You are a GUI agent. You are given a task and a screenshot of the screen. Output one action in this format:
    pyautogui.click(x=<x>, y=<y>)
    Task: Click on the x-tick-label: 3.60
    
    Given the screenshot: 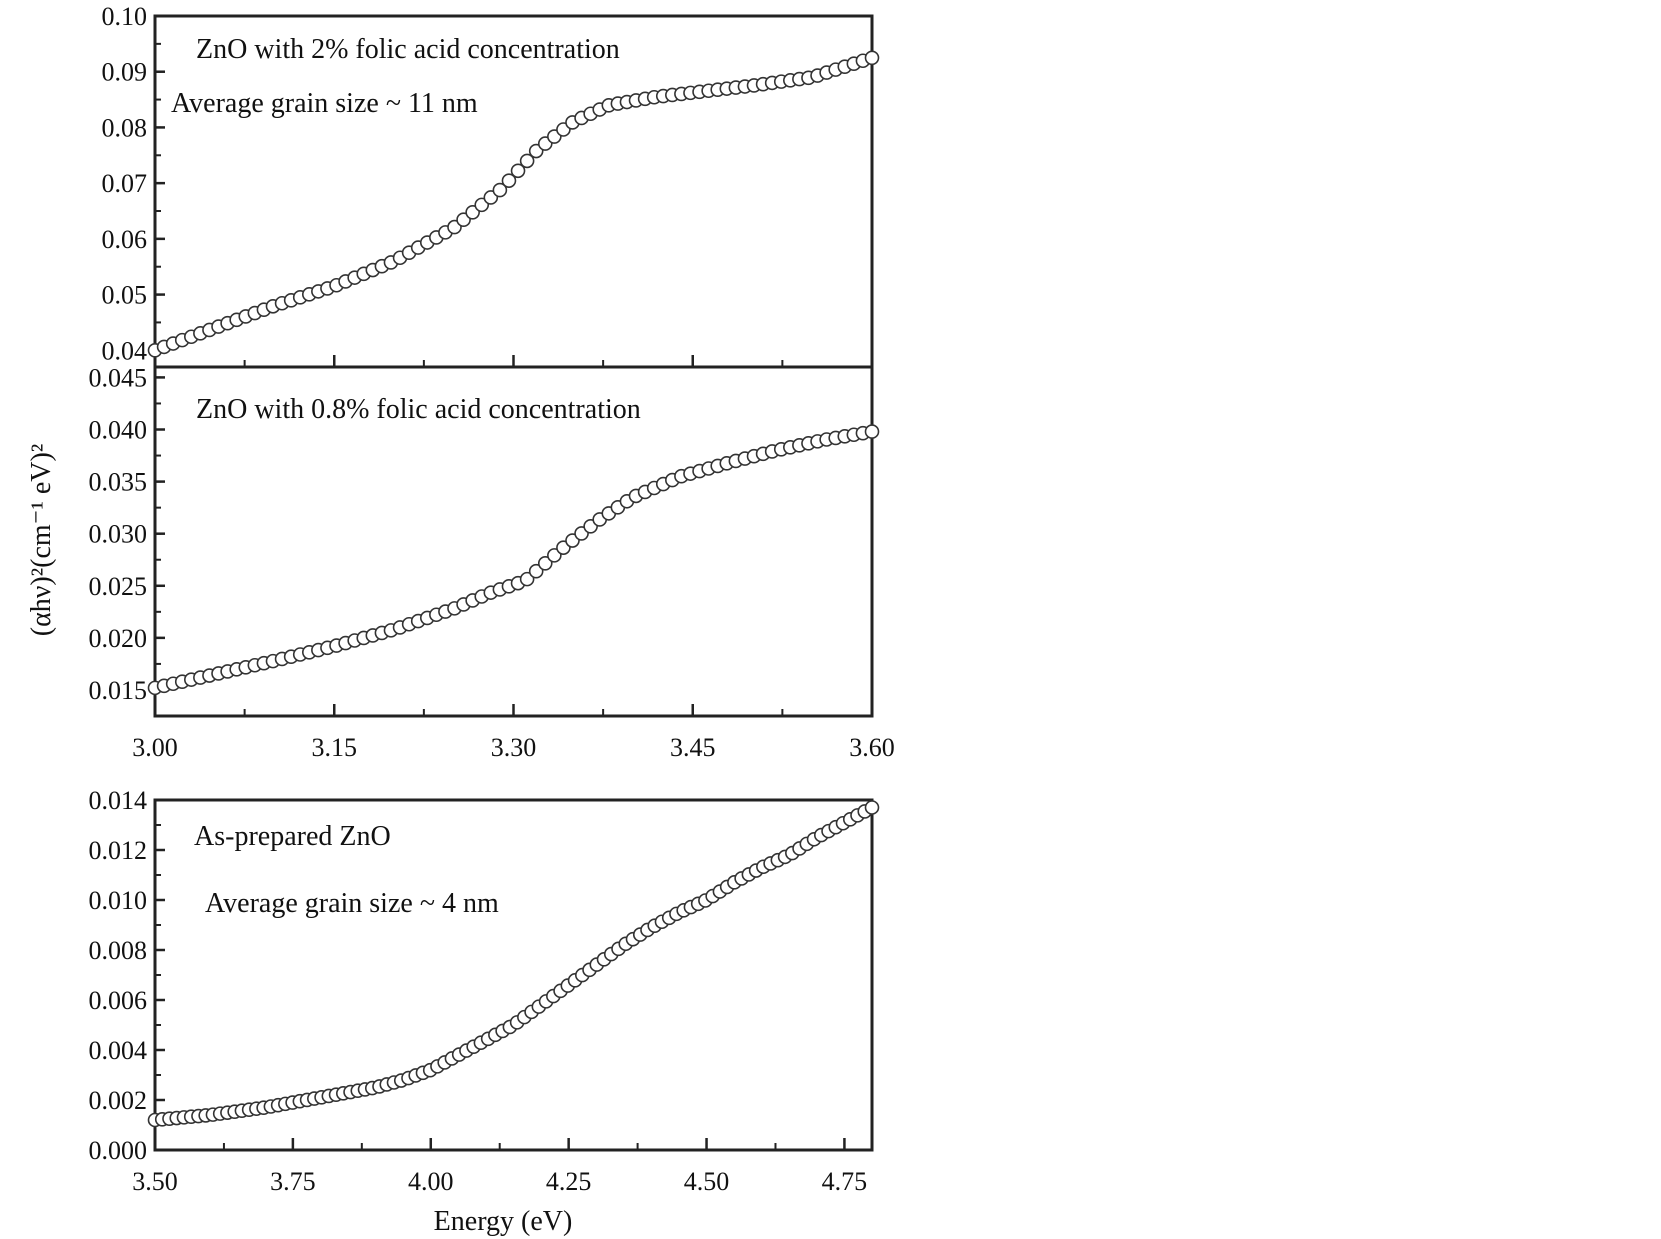 What is the action you would take?
    pyautogui.click(x=872, y=747)
    